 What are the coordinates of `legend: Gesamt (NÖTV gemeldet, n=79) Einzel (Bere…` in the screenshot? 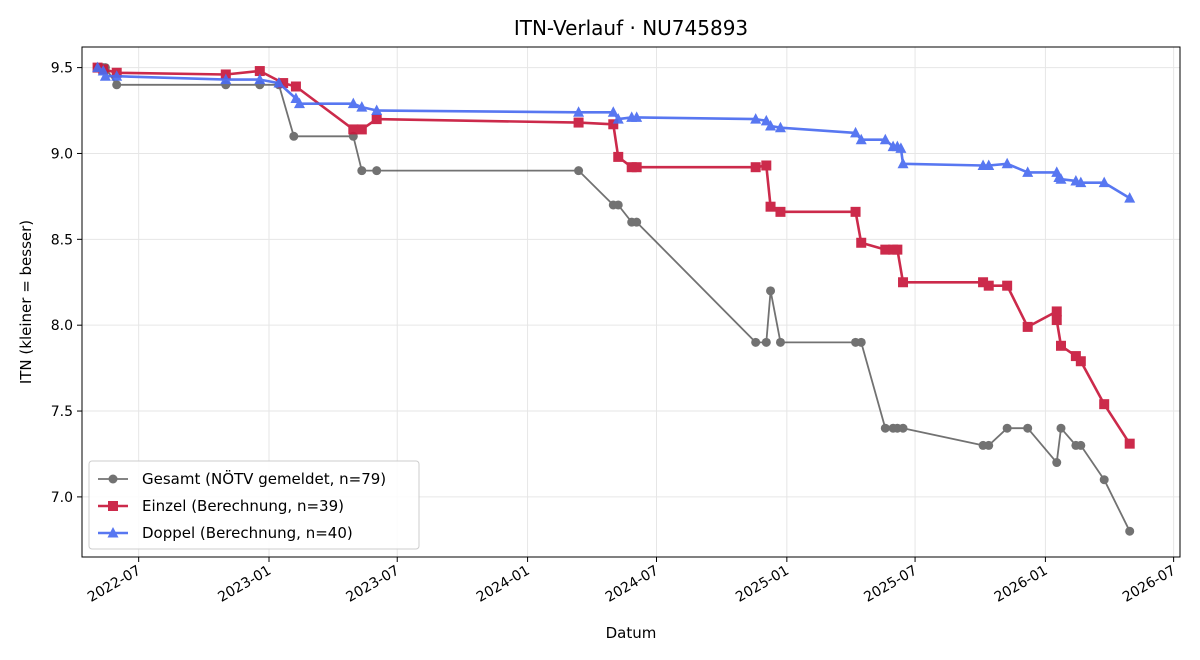 It's located at (254, 505).